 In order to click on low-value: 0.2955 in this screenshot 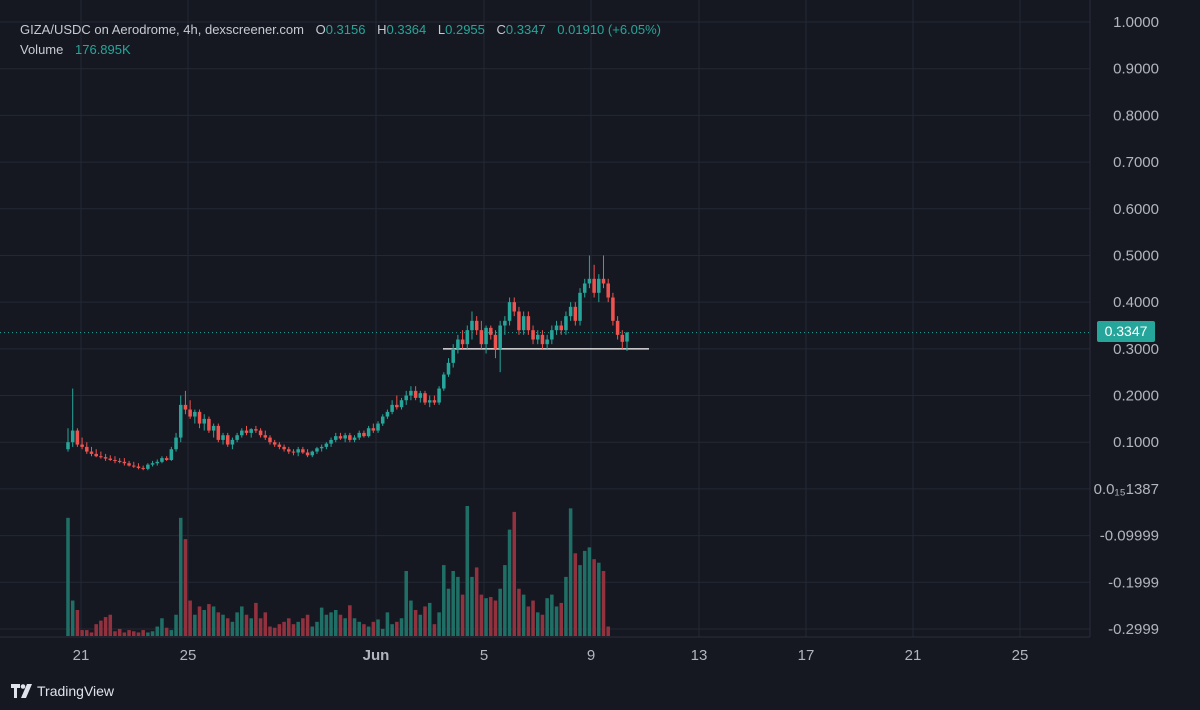, I will do `click(465, 29)`.